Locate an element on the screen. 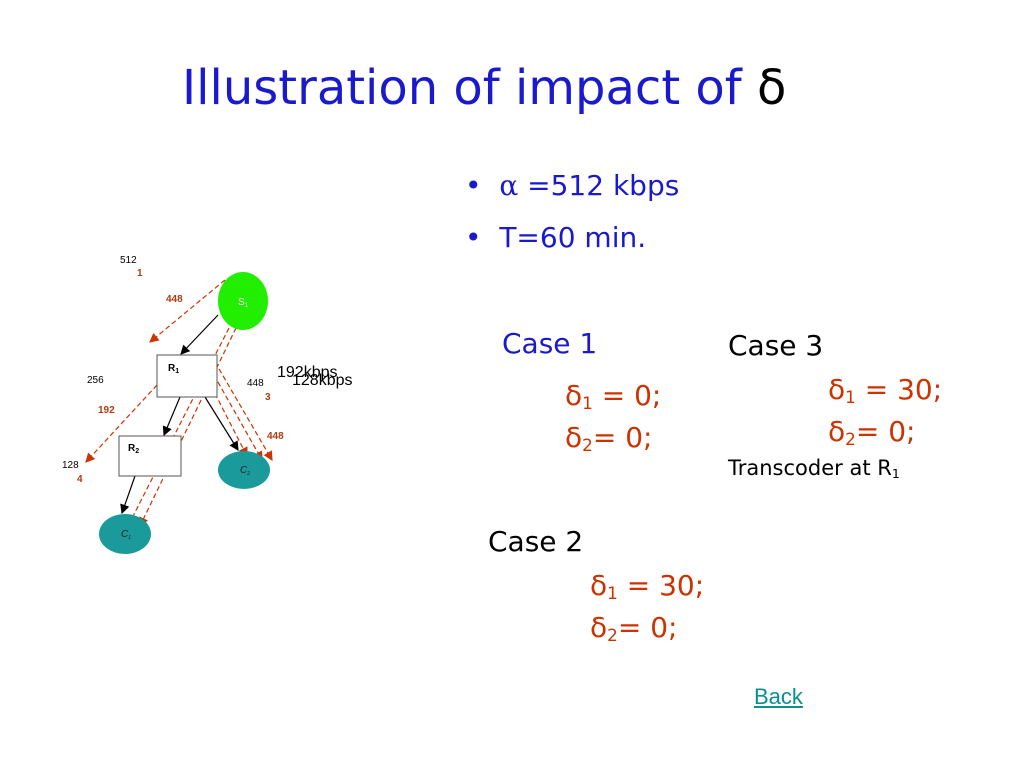 This screenshot has height=768, width=1024. label: 1 is located at coordinates (140, 273).